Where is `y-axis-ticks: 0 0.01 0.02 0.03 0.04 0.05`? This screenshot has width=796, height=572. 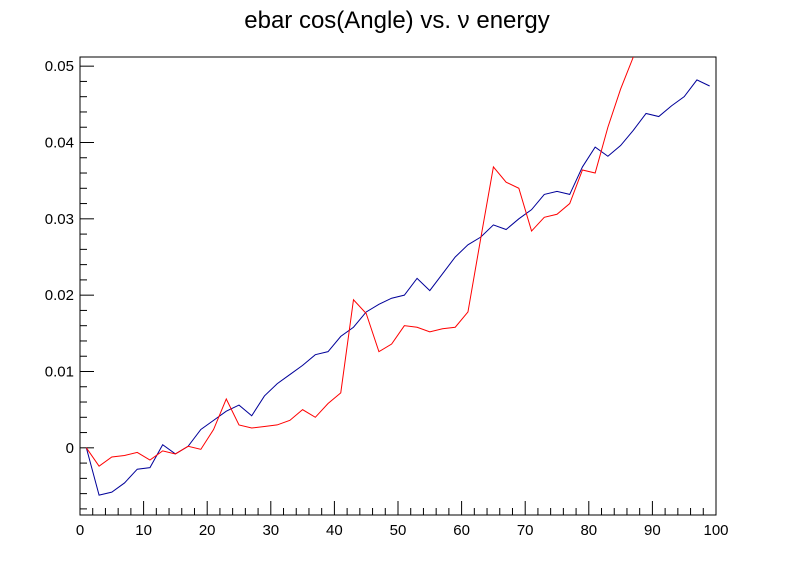 y-axis-ticks: 0 0.01 0.02 0.03 0.04 0.05 is located at coordinates (69, 284).